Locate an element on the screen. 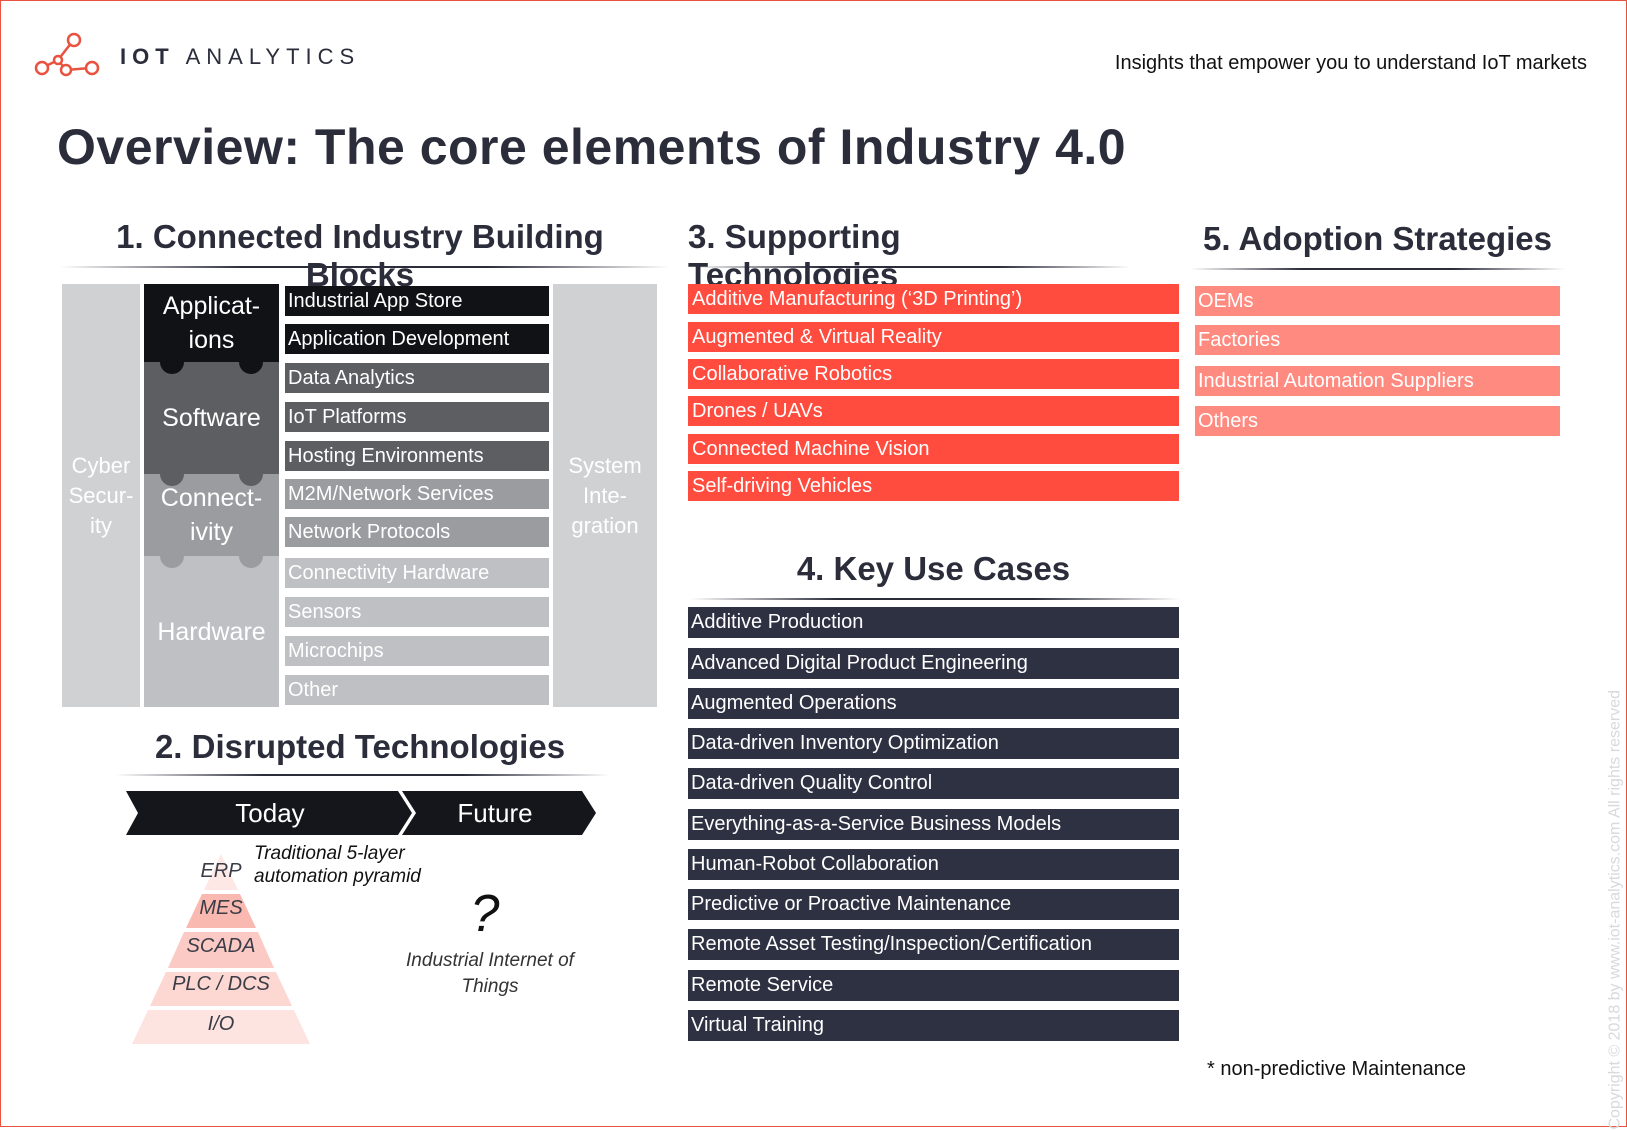  block-connectivity-hardware: Connectivity Hardware is located at coordinates (417, 573).